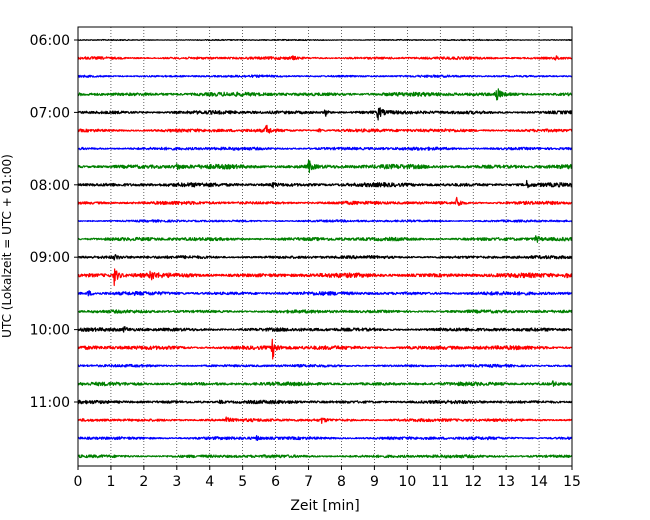  What do you see at coordinates (209, 482) in the screenshot?
I see `x-tick-label: 4` at bounding box center [209, 482].